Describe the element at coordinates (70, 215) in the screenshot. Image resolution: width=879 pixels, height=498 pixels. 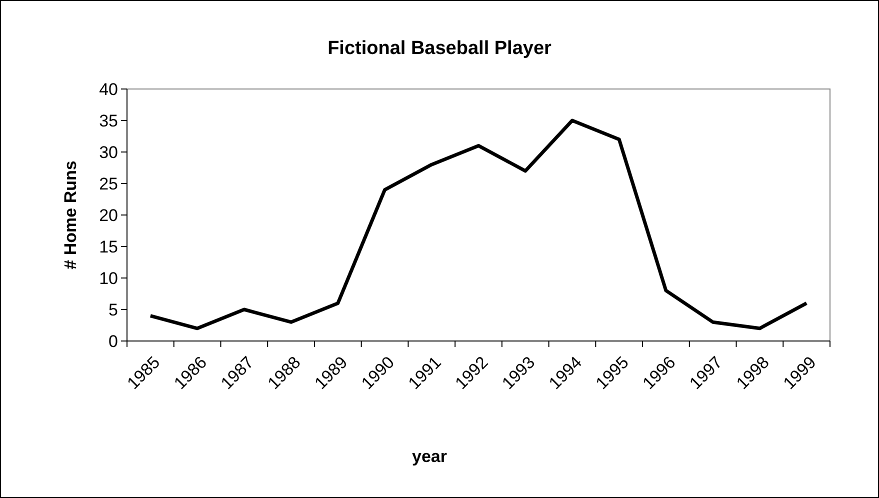
I see `y-axis-title: # Home Runs` at that location.